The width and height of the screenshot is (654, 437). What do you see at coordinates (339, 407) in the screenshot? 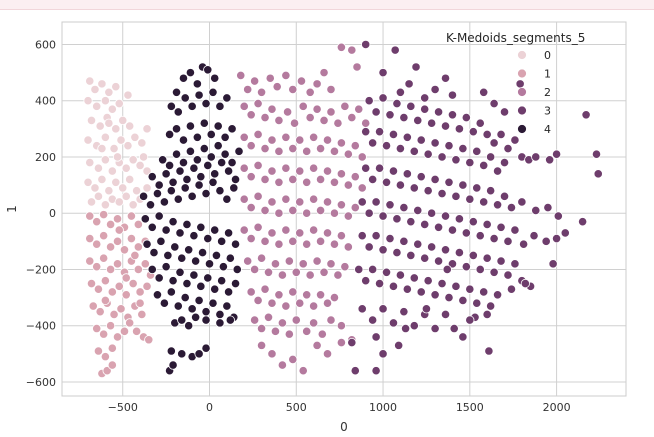
I see `x-tick-labels: −500 0 500 1000 1500 2000` at bounding box center [339, 407].